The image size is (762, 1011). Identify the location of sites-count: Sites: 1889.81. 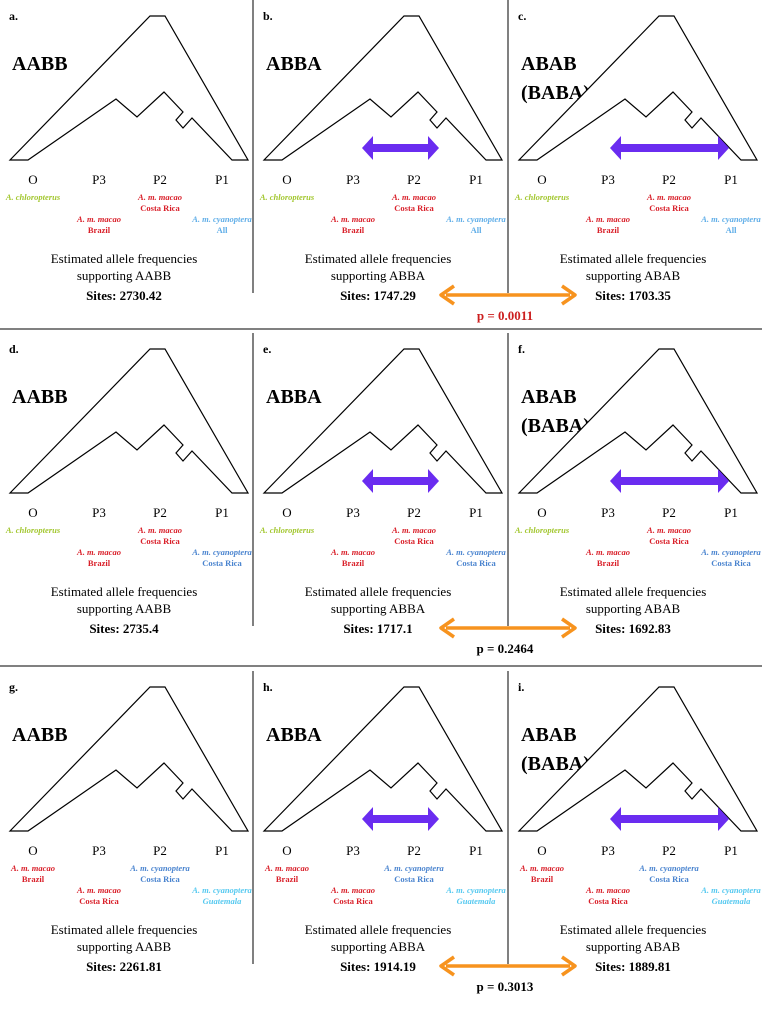
(633, 966).